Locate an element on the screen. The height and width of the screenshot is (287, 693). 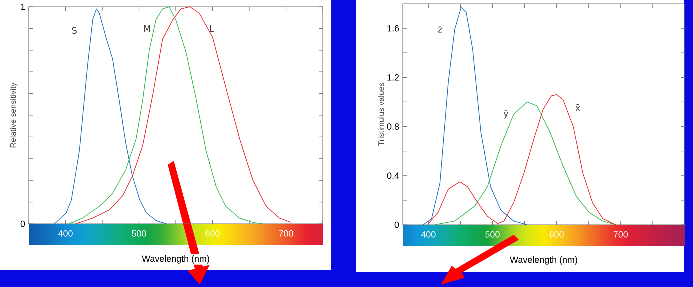
series-label: M is located at coordinates (147, 28).